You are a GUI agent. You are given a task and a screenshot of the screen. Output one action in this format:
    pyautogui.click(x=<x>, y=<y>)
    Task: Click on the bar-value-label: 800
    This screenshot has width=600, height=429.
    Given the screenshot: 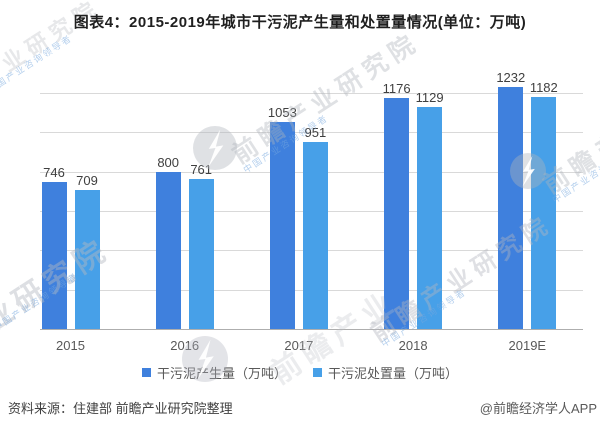 What is the action you would take?
    pyautogui.click(x=168, y=162)
    